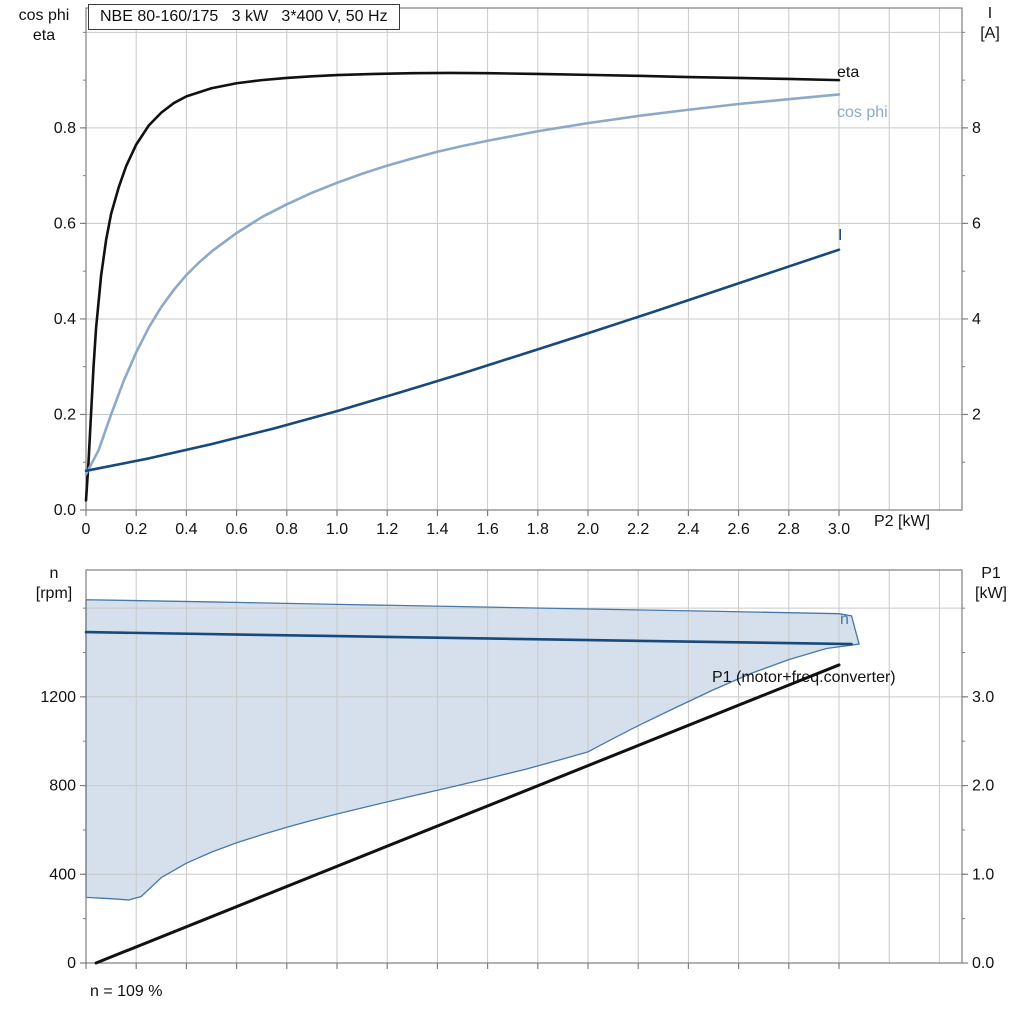 The width and height of the screenshot is (1024, 1024). I want to click on x-axis-label: P2 [kW], so click(902, 521).